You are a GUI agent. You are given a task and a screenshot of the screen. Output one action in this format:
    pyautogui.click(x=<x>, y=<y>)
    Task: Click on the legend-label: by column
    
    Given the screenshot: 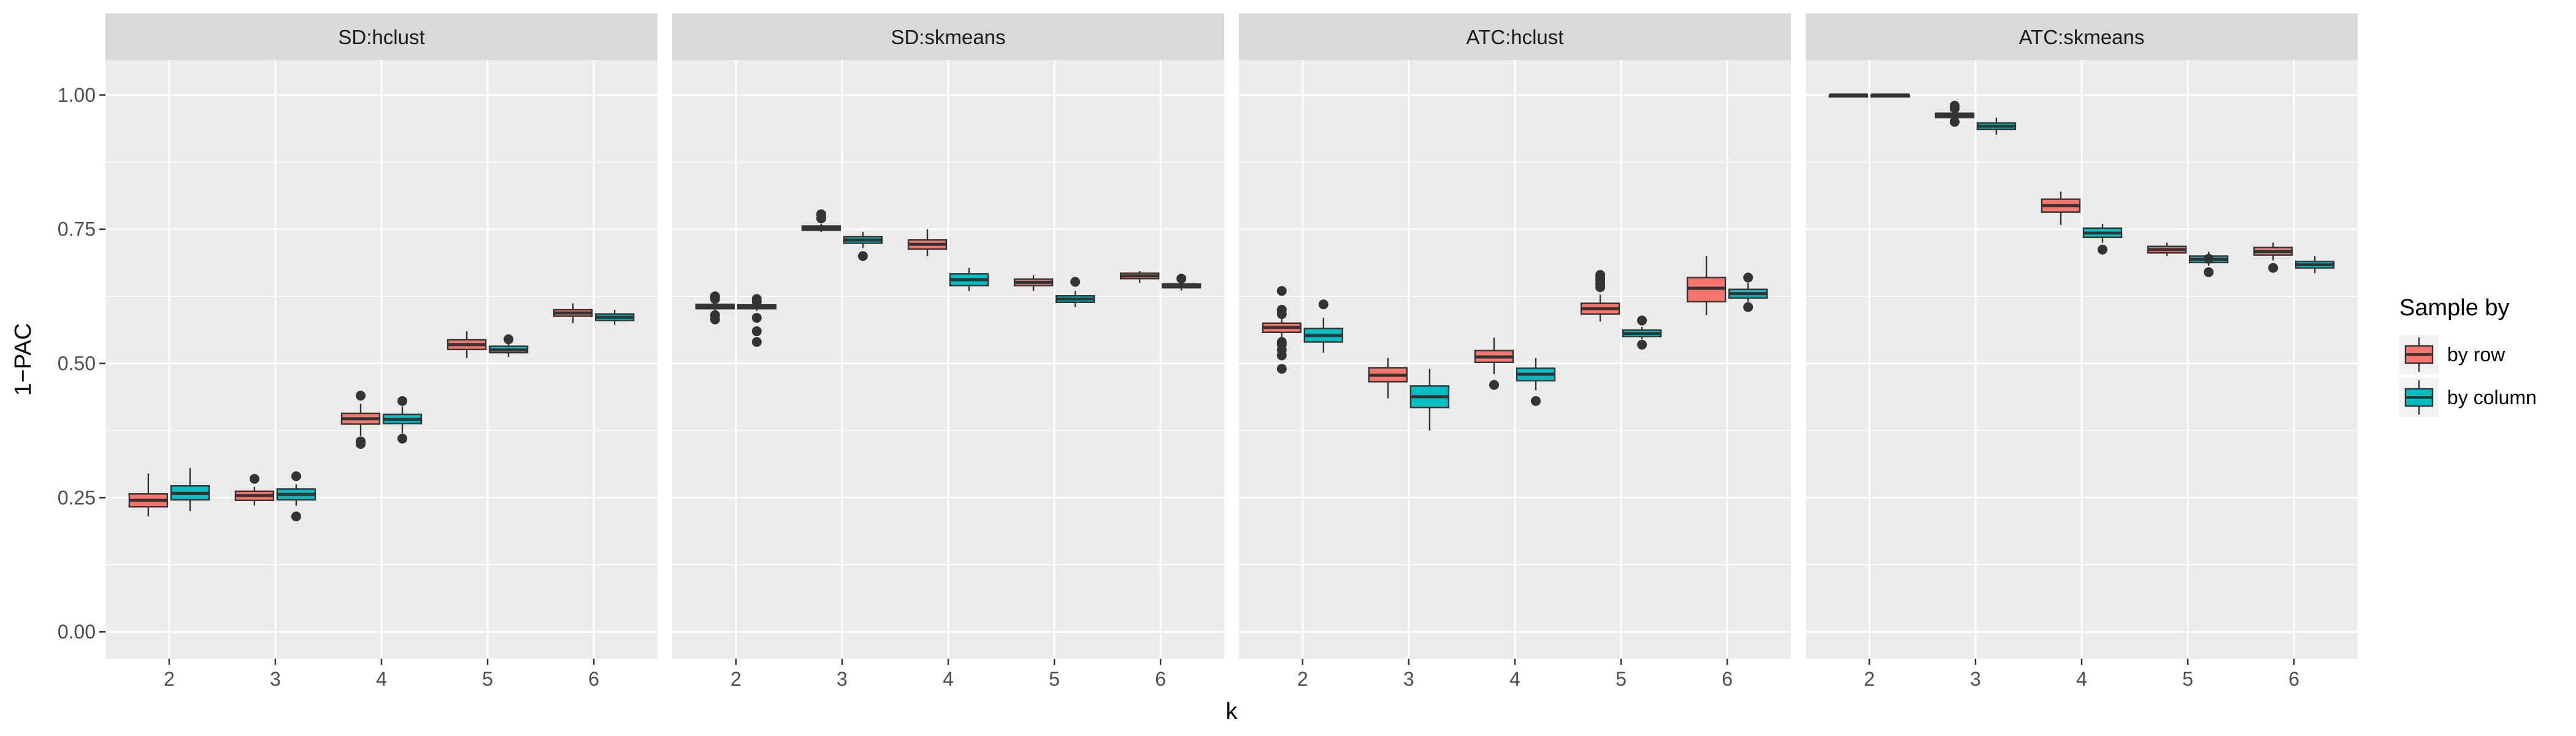 What is the action you would take?
    pyautogui.click(x=2492, y=397)
    